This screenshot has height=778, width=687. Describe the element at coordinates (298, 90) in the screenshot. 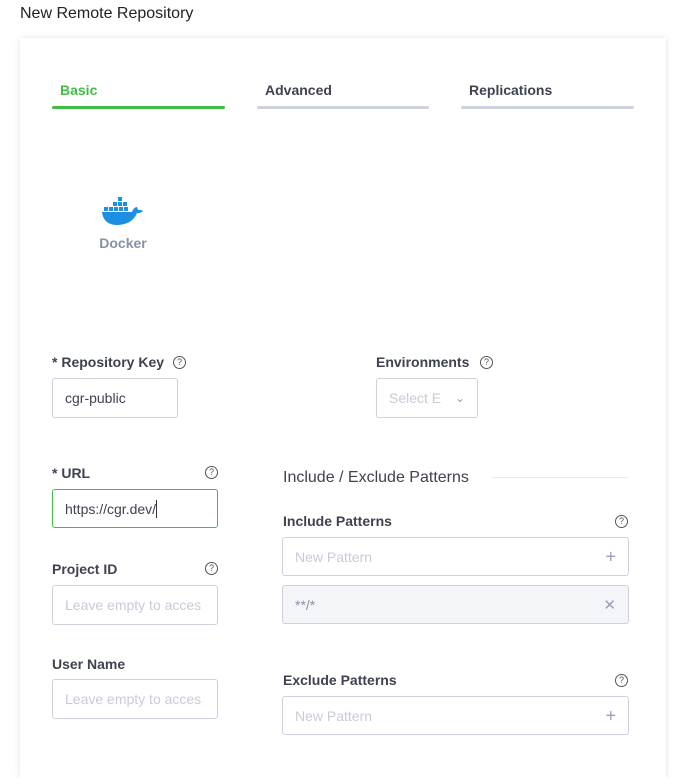

I see `tab-advanced: Advanced` at that location.